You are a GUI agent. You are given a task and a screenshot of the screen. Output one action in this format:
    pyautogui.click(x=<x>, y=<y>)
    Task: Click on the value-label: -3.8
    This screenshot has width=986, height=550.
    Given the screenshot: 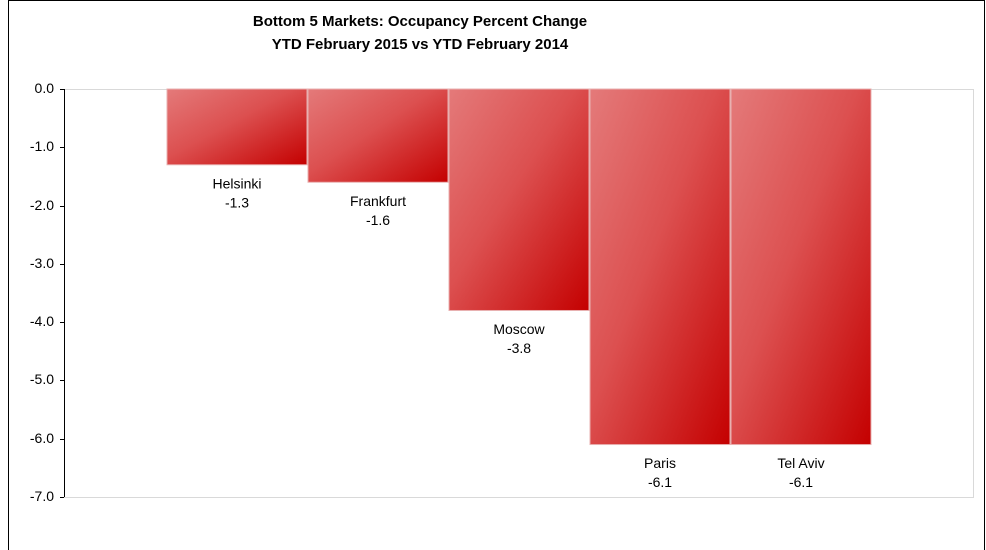 What is the action you would take?
    pyautogui.click(x=519, y=348)
    